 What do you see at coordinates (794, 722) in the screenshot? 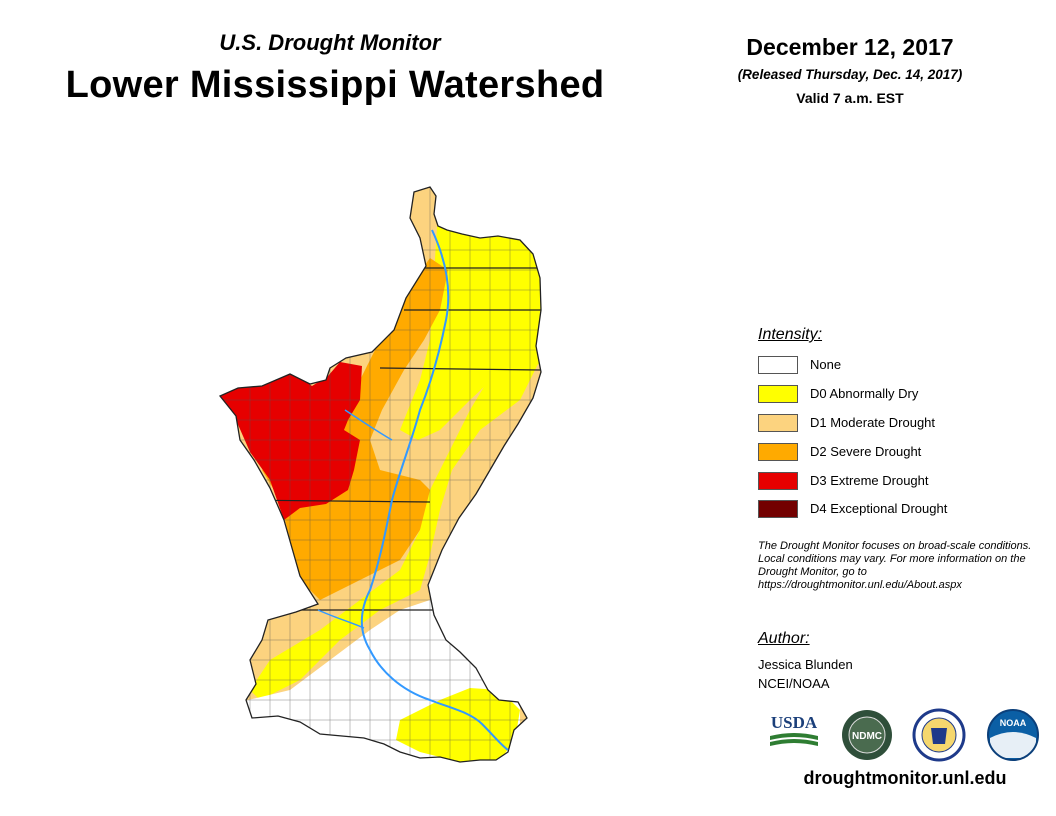
I see `usda-logo-text: USDA` at bounding box center [794, 722].